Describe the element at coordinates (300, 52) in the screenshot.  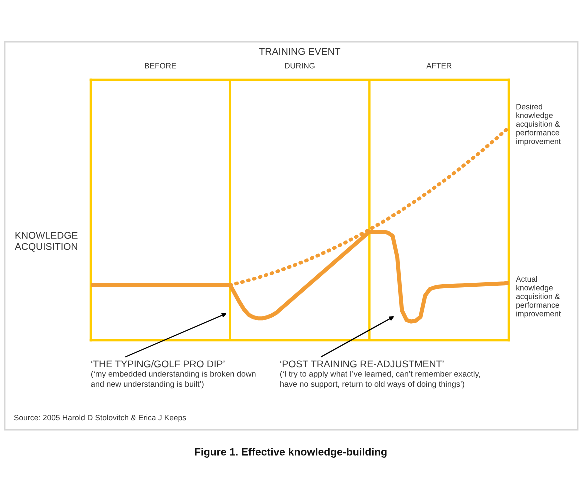
I see `x-axis-title: TRAINING EVENT` at that location.